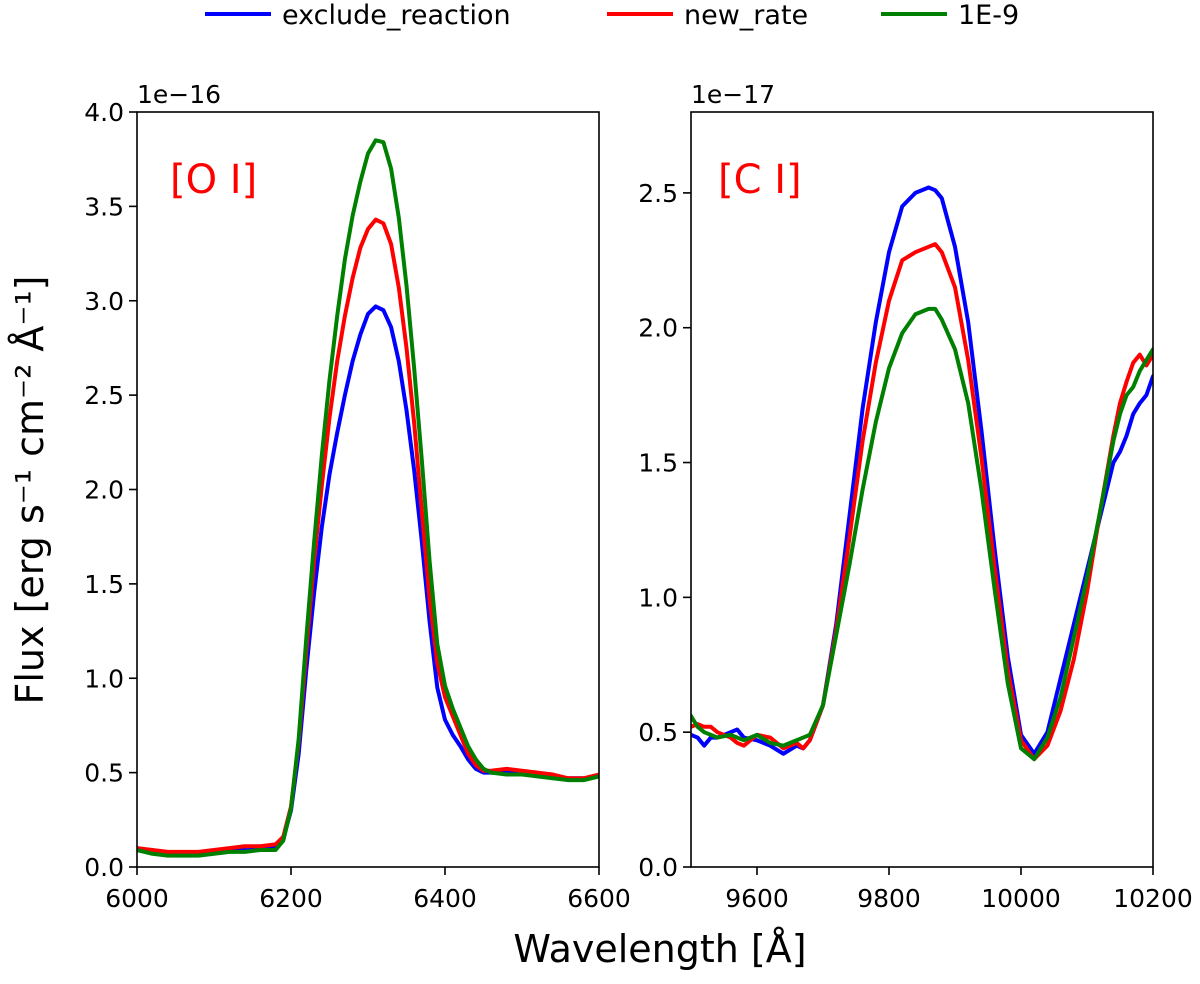  Describe the element at coordinates (733, 94) in the screenshot. I see `panel-ci-offset-label: 1e−17` at that location.